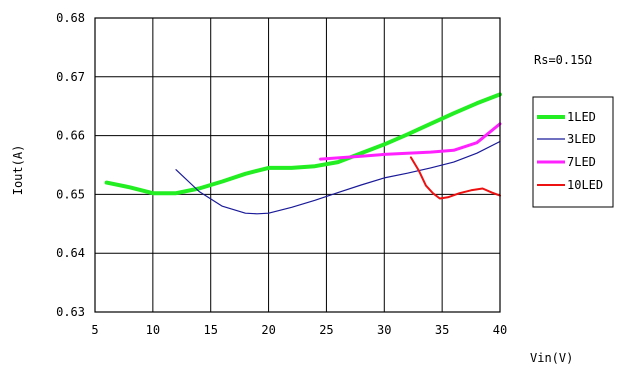  What do you see at coordinates (551, 358) in the screenshot?
I see `x-axis-label: Vin(V)` at bounding box center [551, 358].